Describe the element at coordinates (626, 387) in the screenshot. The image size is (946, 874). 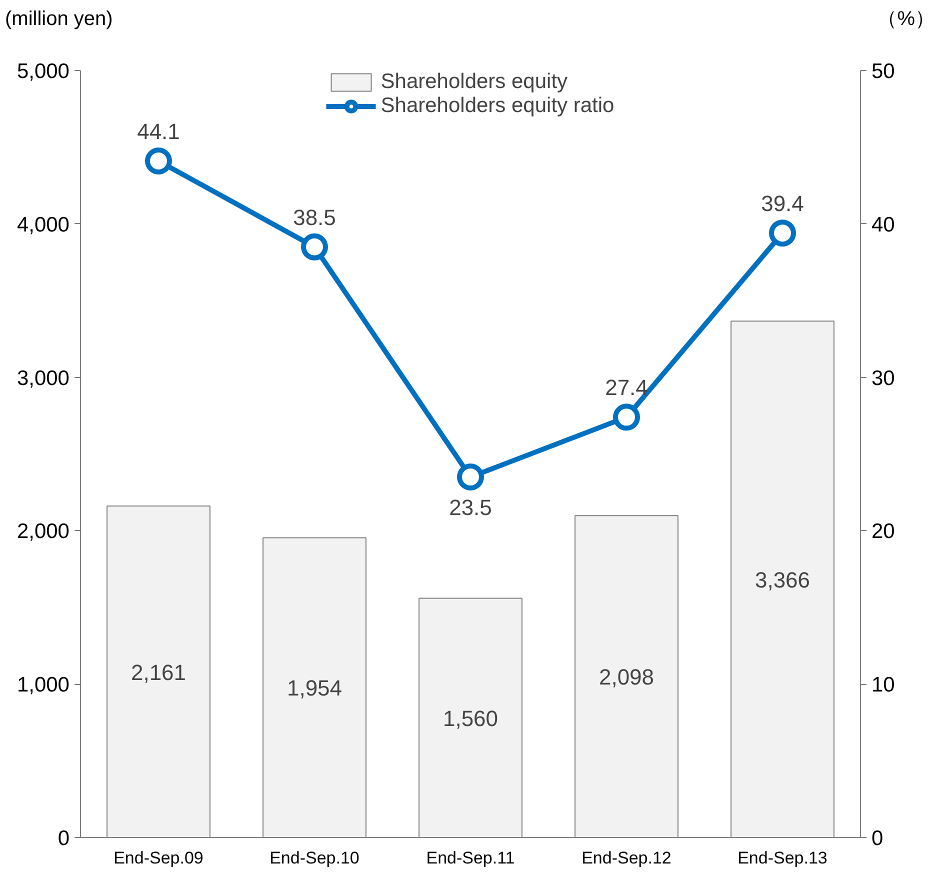
I see `data-label: 27.4` at that location.